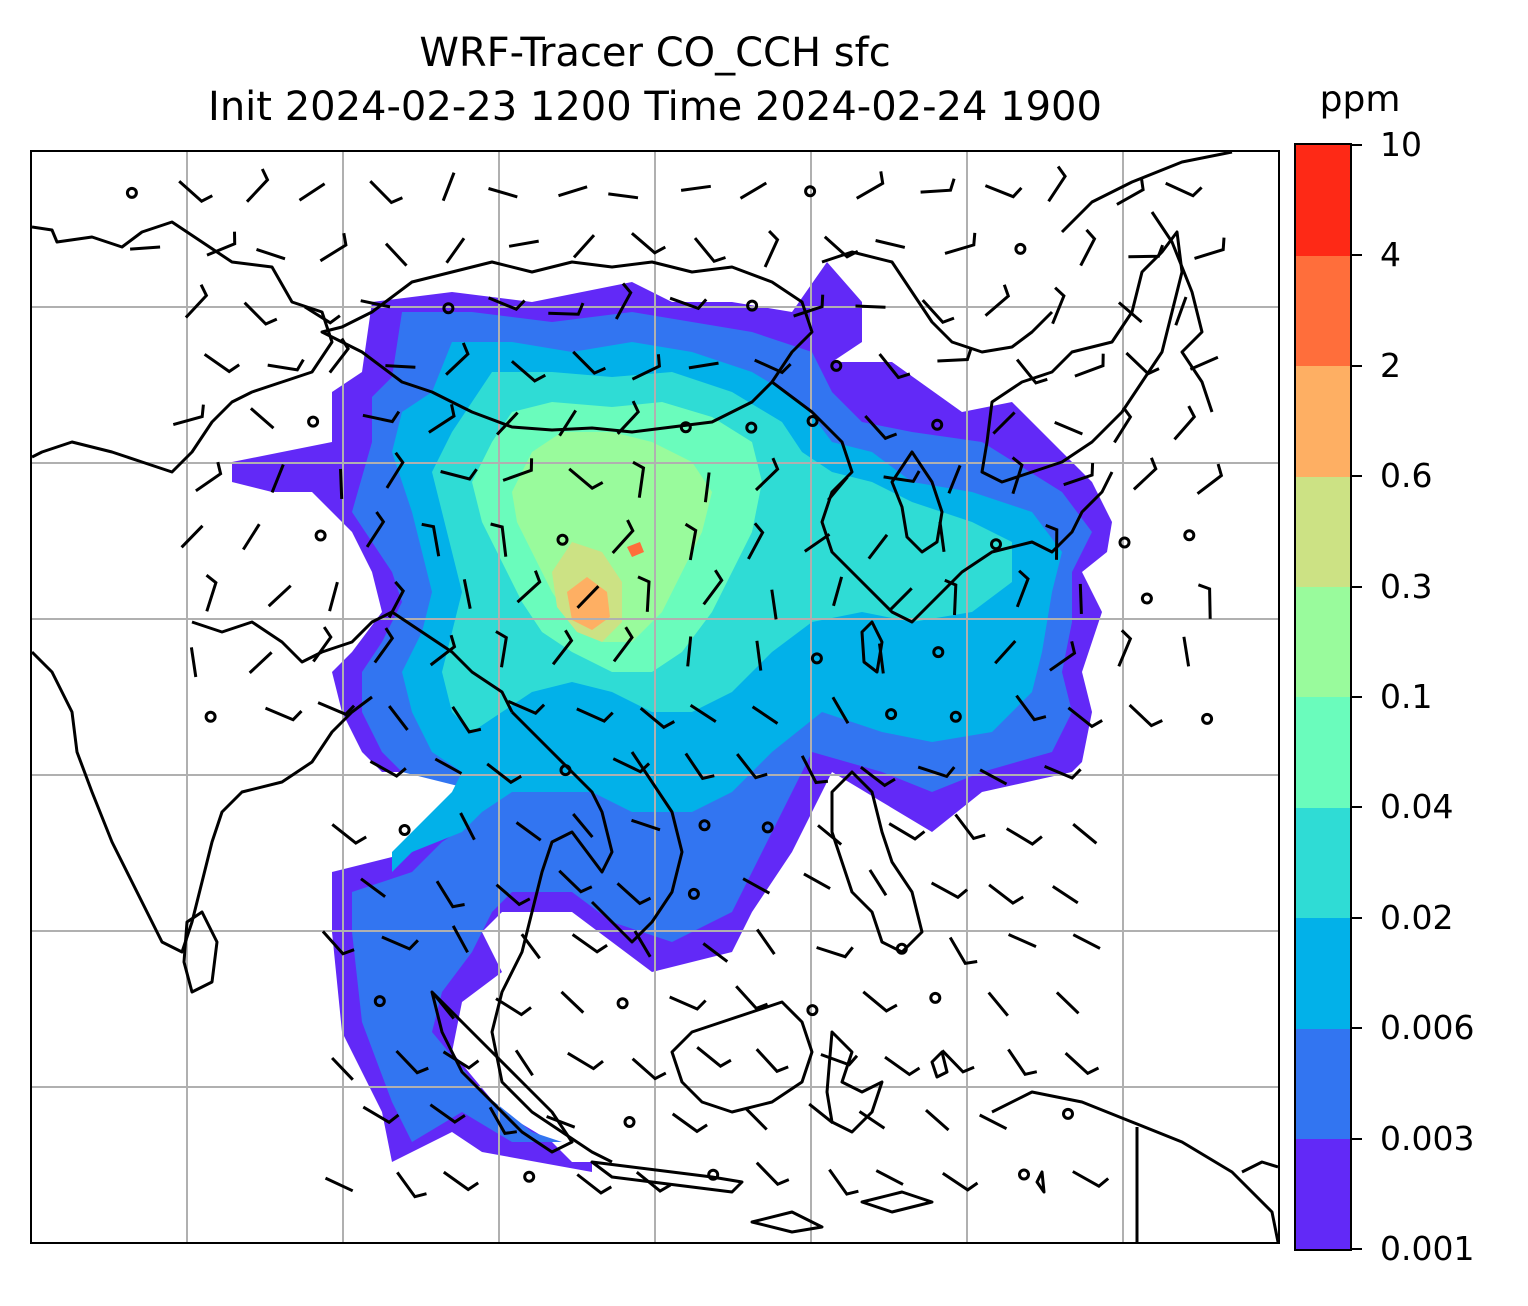  Describe the element at coordinates (667, 1177) in the screenshot. I see `coastline-java` at that location.